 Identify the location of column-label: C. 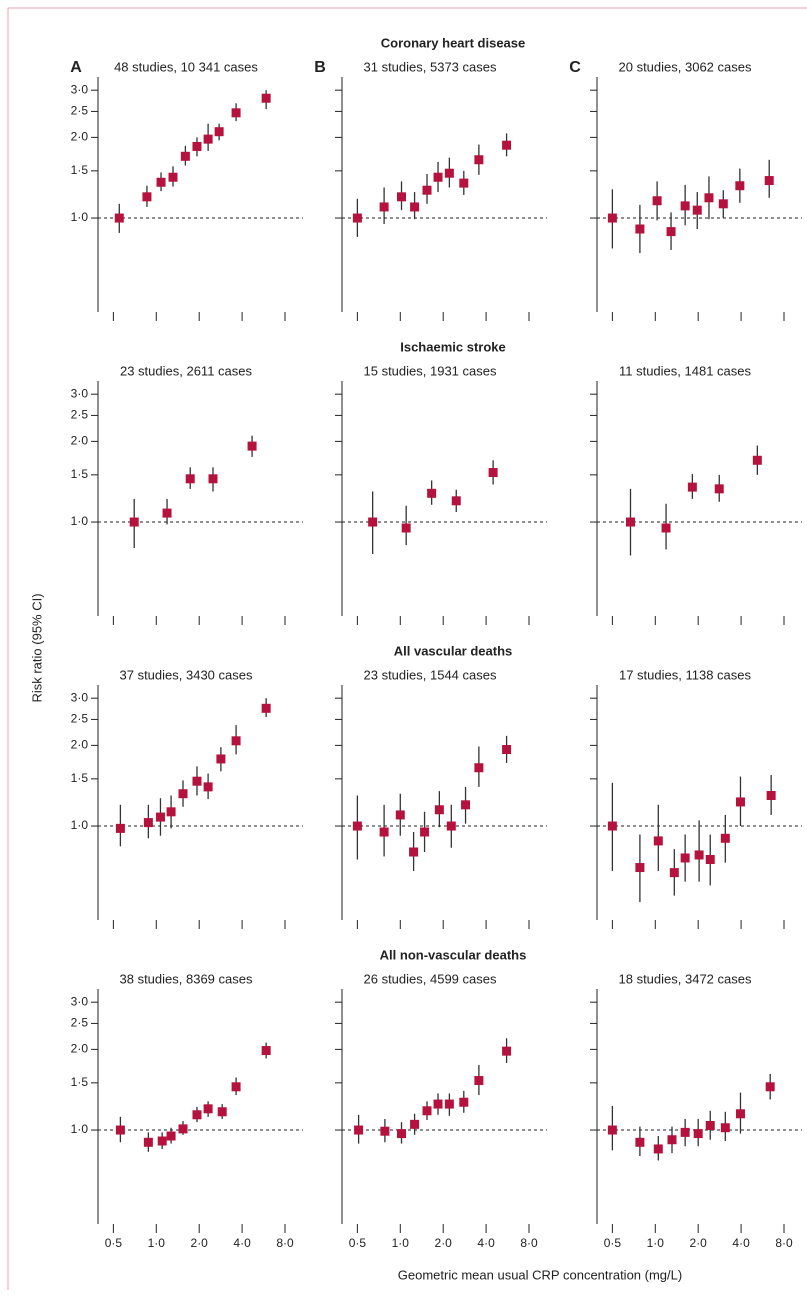
(575, 67).